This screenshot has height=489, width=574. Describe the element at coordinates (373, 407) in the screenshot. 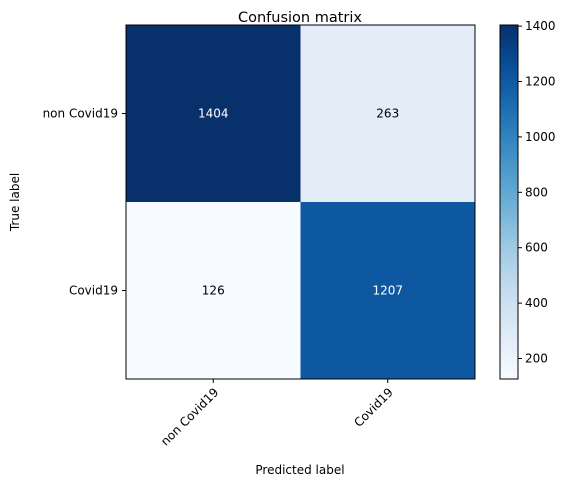

I see `x-tick-label: Covid19` at that location.